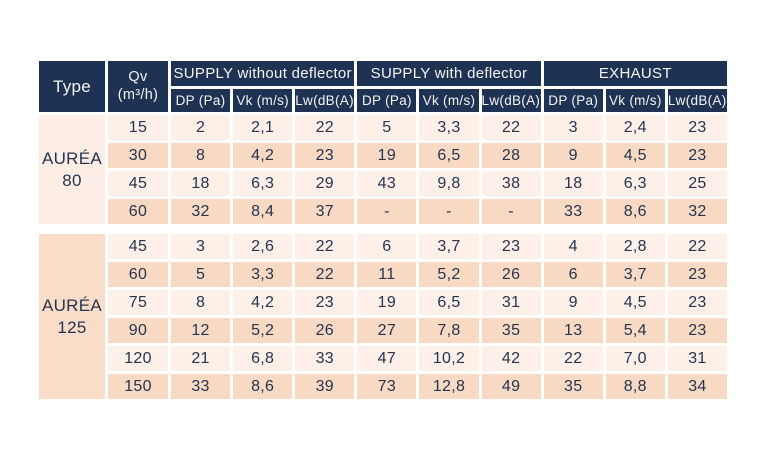 This screenshot has width=767, height=474. Describe the element at coordinates (573, 246) in the screenshot. I see `value-cell: 4` at that location.